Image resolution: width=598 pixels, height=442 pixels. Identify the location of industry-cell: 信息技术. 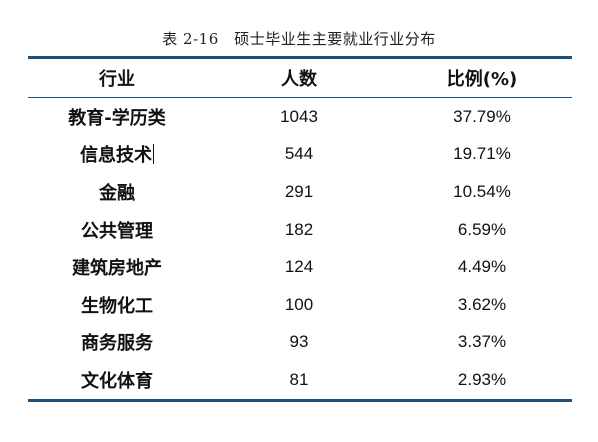
(117, 154).